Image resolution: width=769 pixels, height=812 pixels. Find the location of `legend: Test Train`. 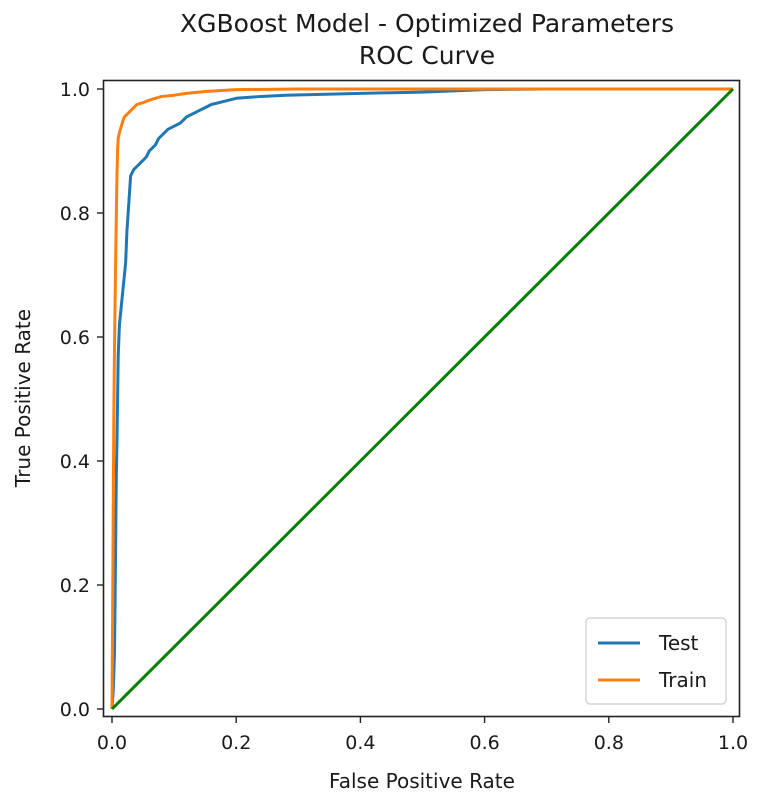

legend: Test Train is located at coordinates (656, 661).